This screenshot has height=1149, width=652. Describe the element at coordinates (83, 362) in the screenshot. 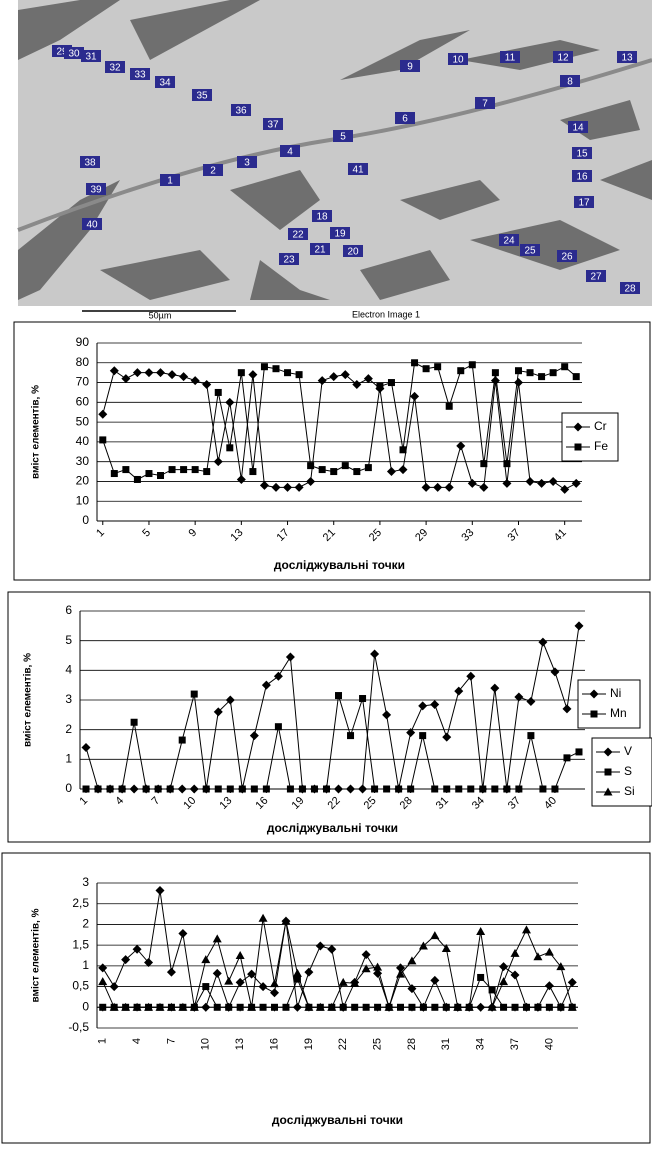

I see `y-tick-label: 80` at that location.